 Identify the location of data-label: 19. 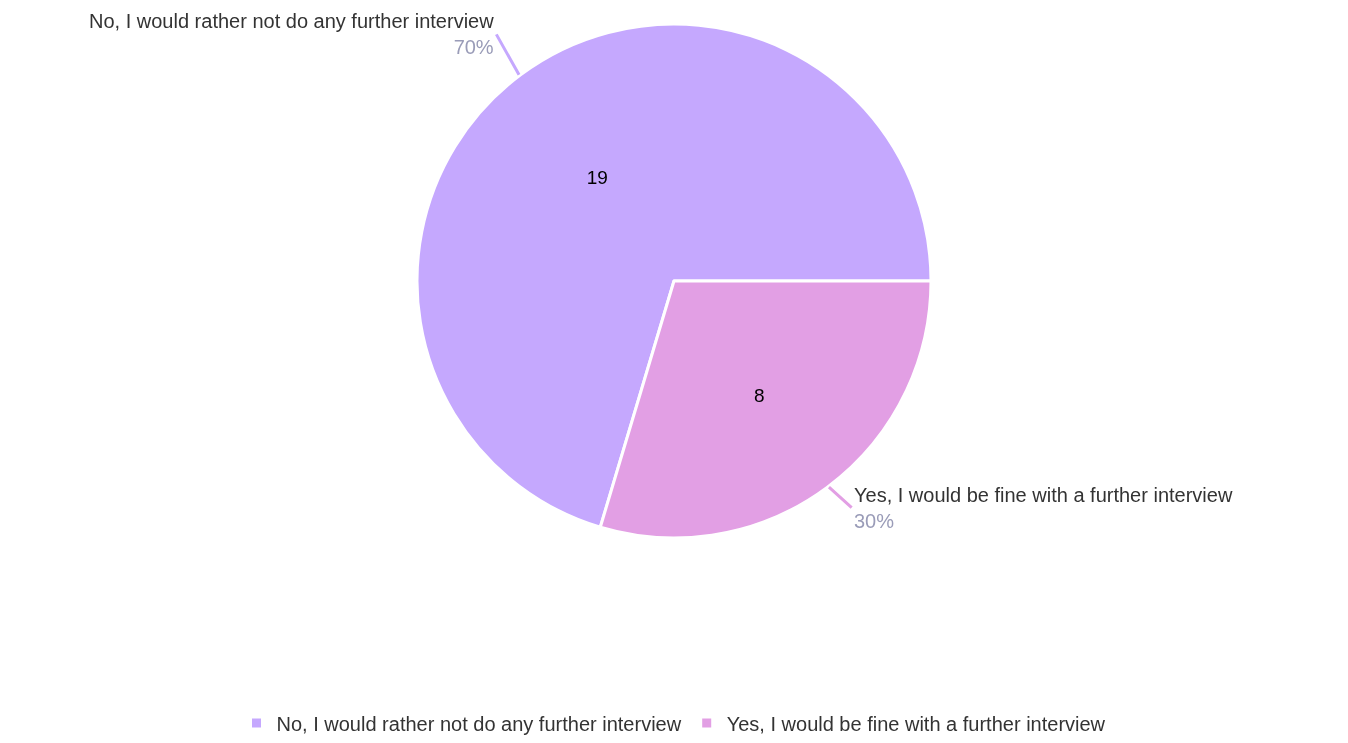
(597, 178).